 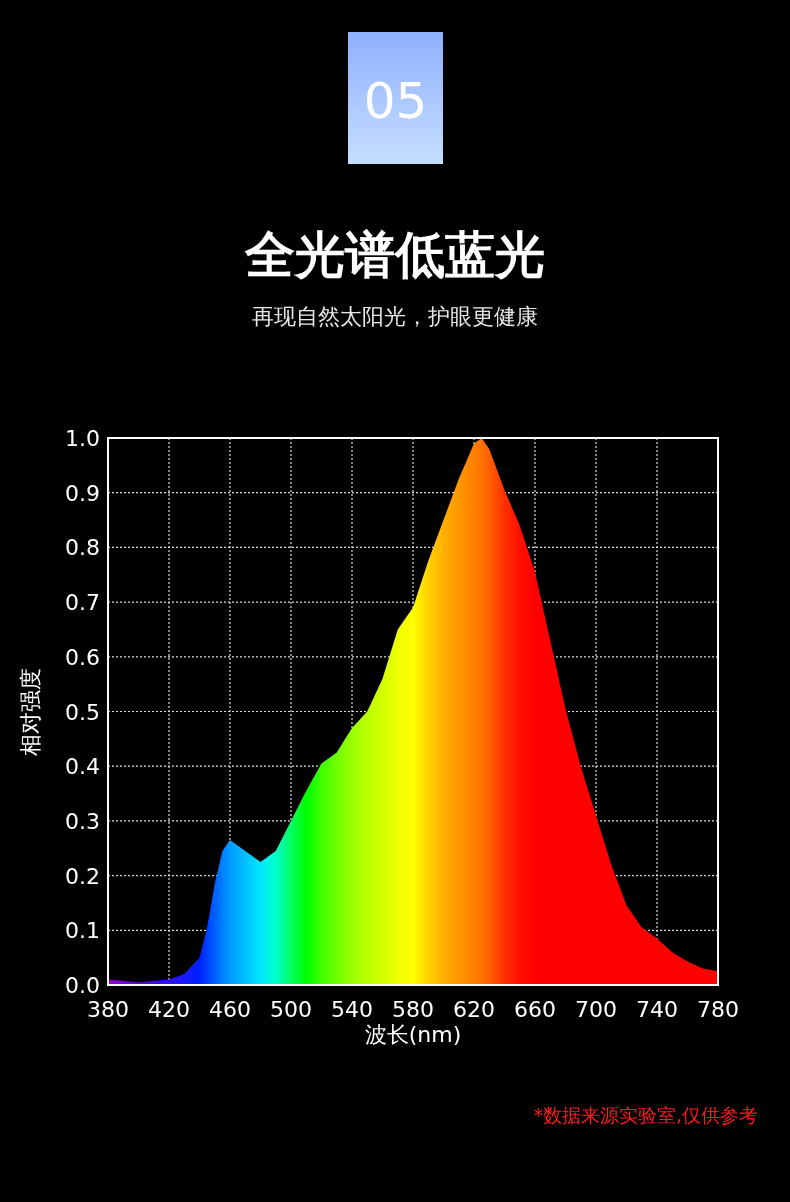 What do you see at coordinates (352, 1009) in the screenshot?
I see `xtick: 540` at bounding box center [352, 1009].